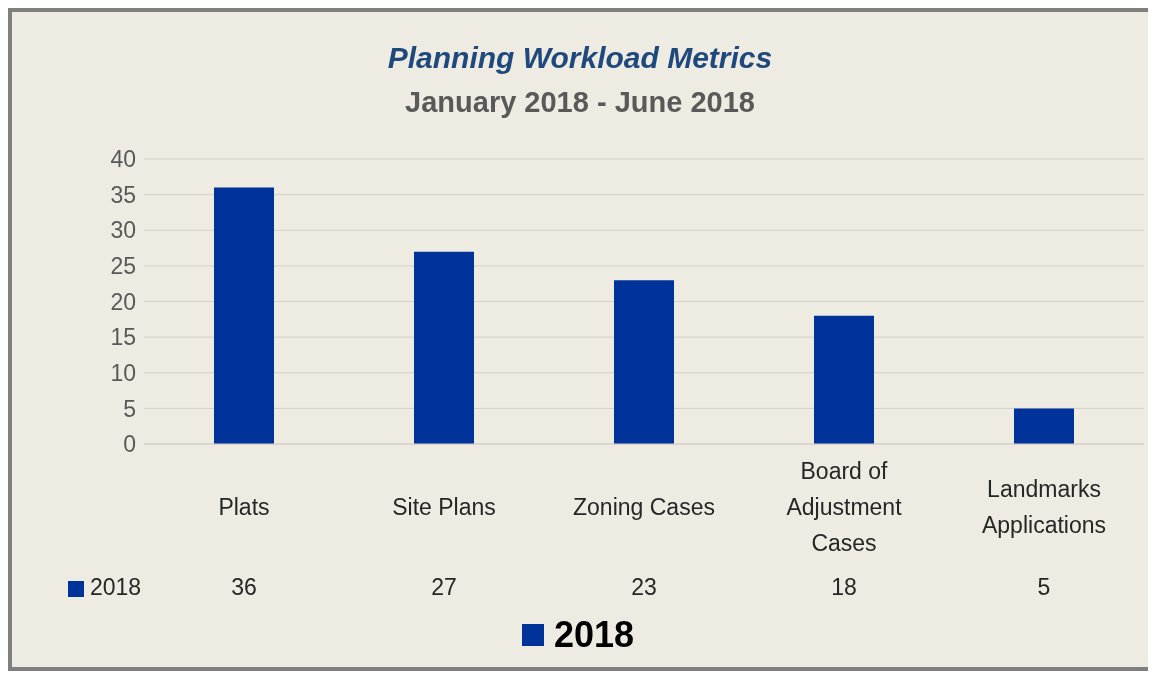  Describe the element at coordinates (123, 266) in the screenshot. I see `y-tick-label: 25` at that location.